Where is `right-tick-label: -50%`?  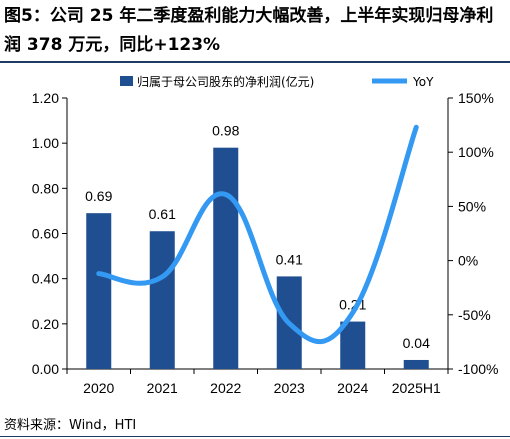 right-tick-label: -50% is located at coordinates (474, 315).